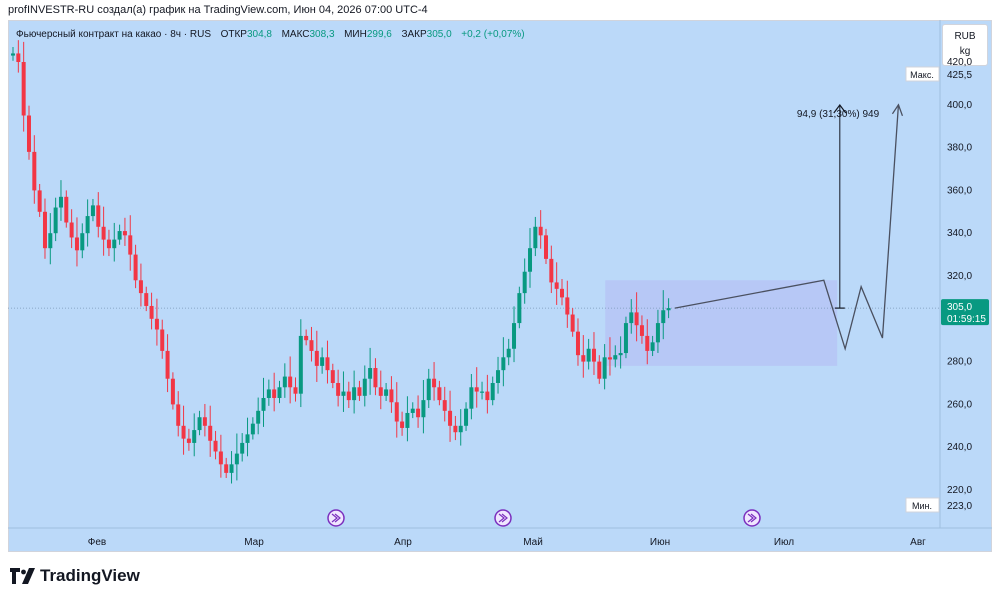 The image size is (1000, 600). Describe the element at coordinates (114, 34) in the screenshot. I see `symbol-title: Фьючерсный контракт на какао · 8ч · RUS` at that location.